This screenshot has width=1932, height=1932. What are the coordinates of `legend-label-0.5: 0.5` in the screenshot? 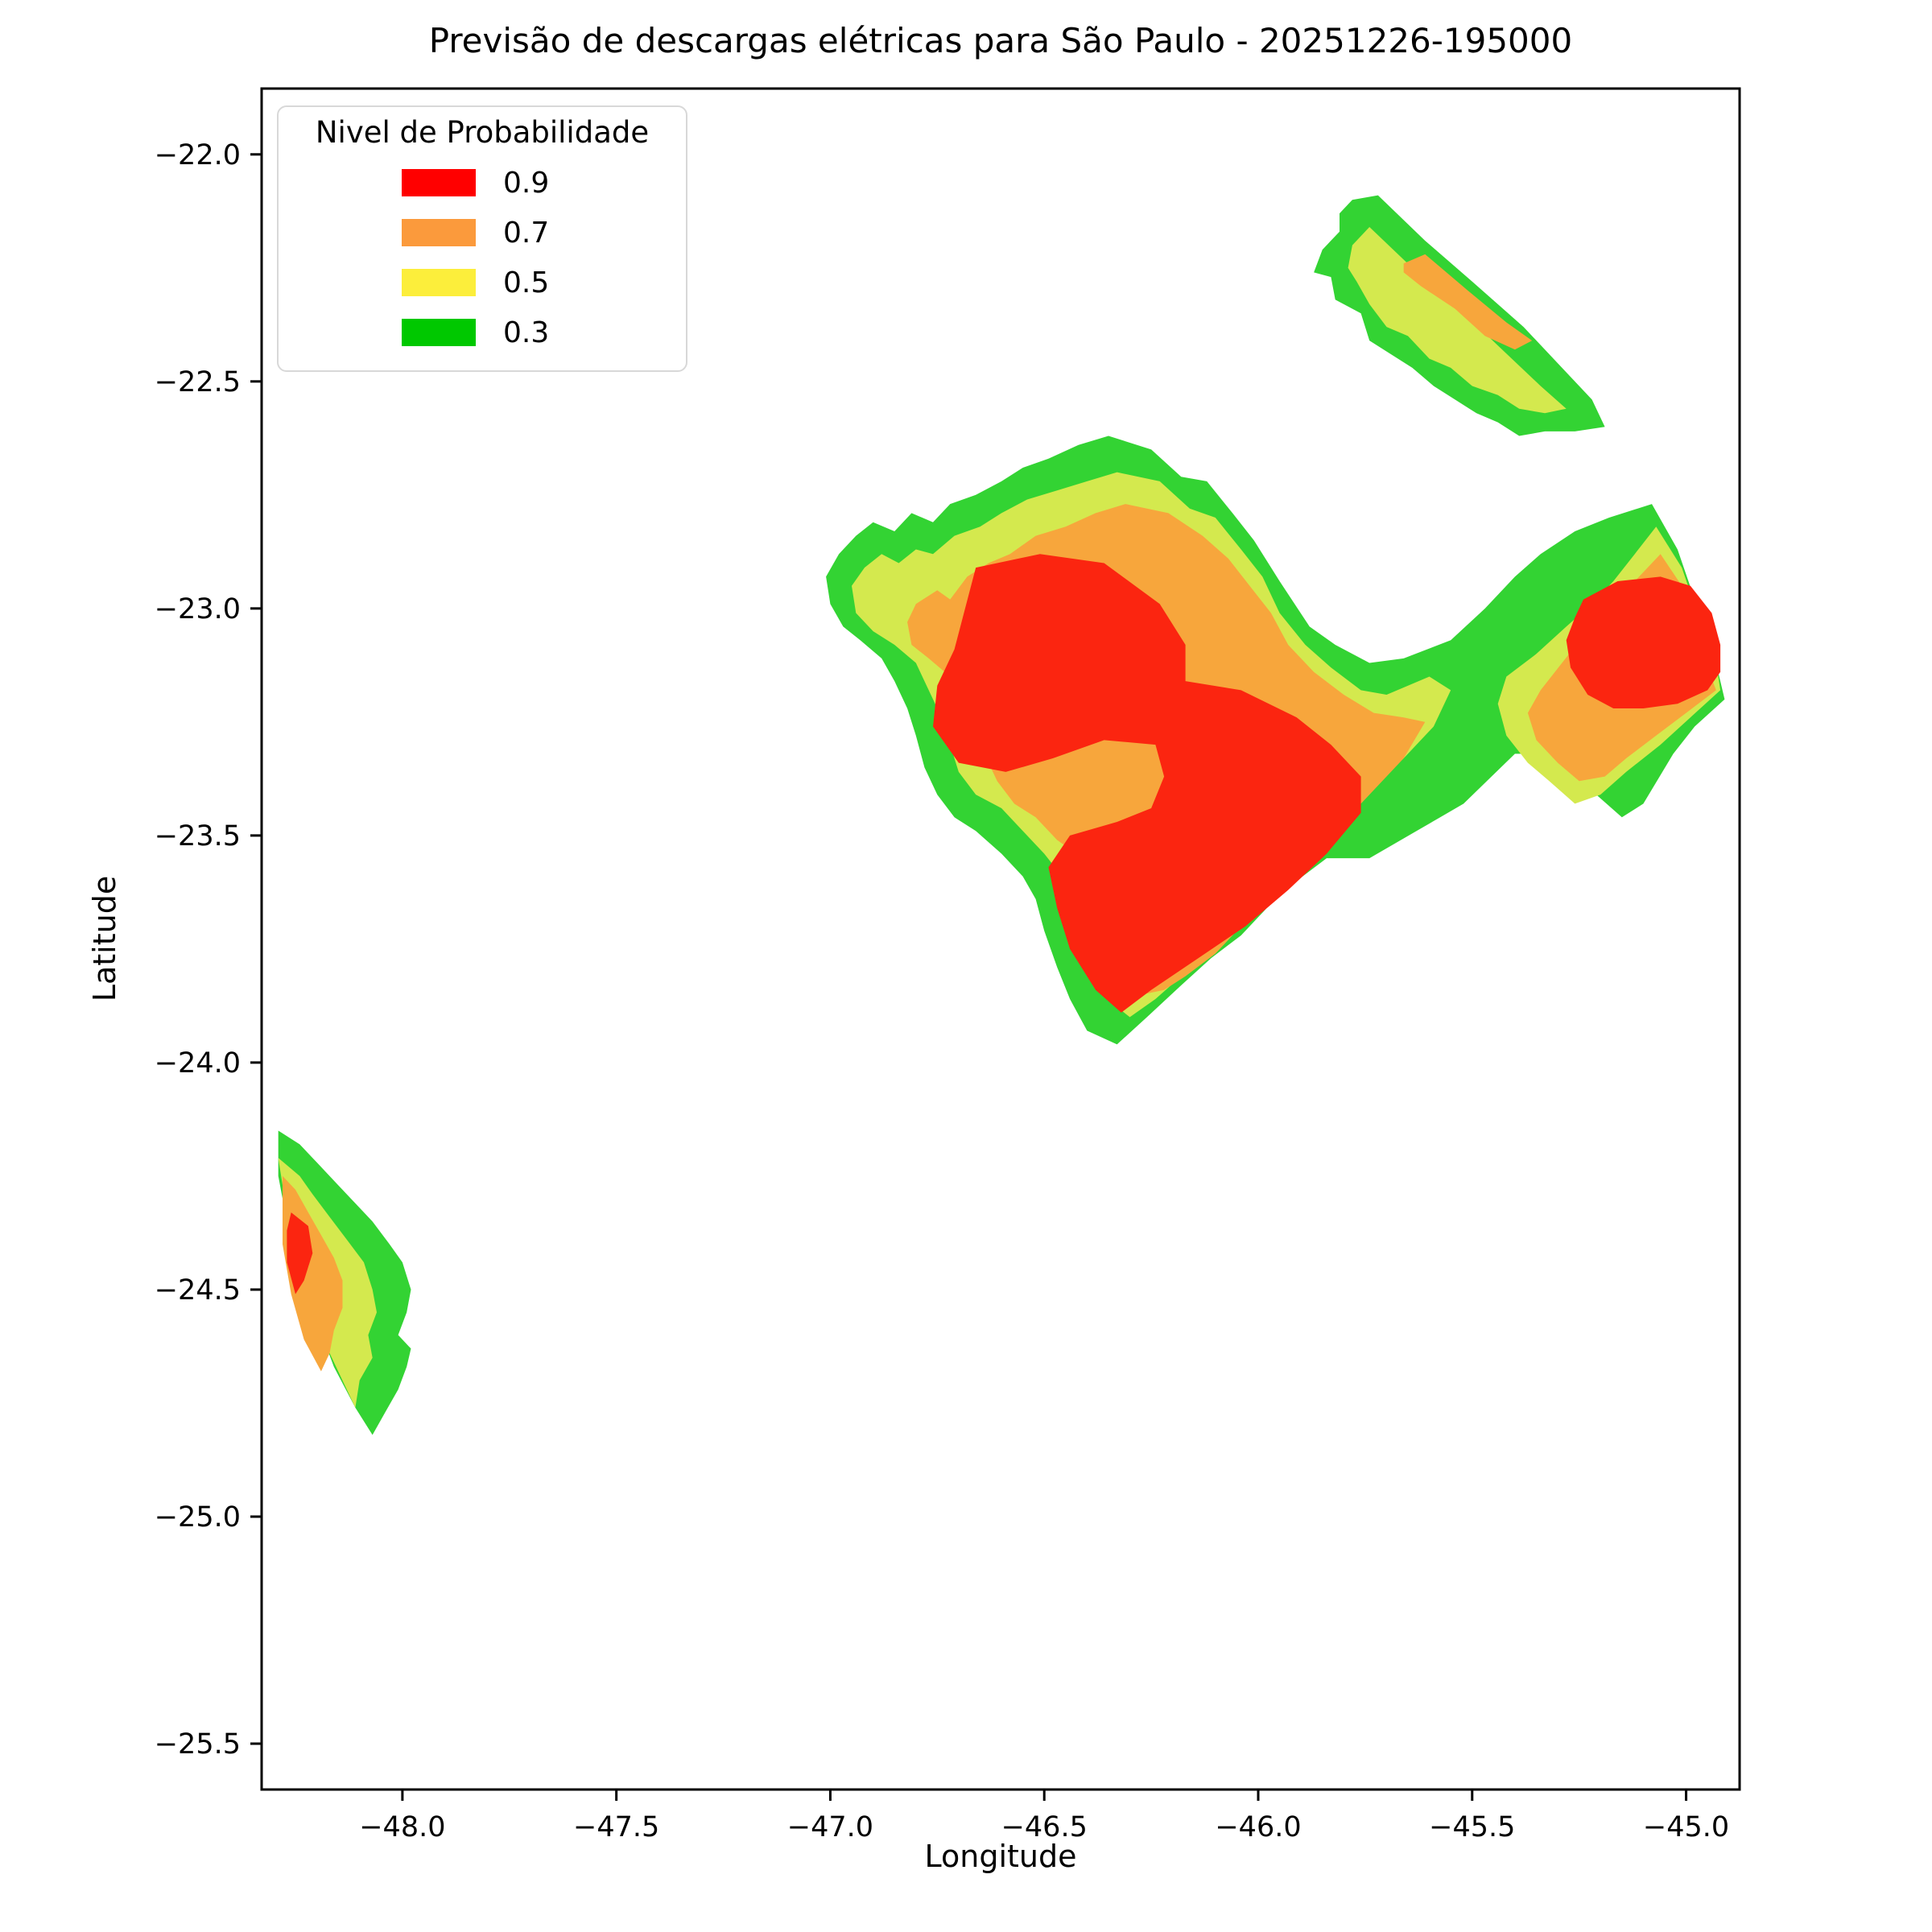 It's located at (526, 282).